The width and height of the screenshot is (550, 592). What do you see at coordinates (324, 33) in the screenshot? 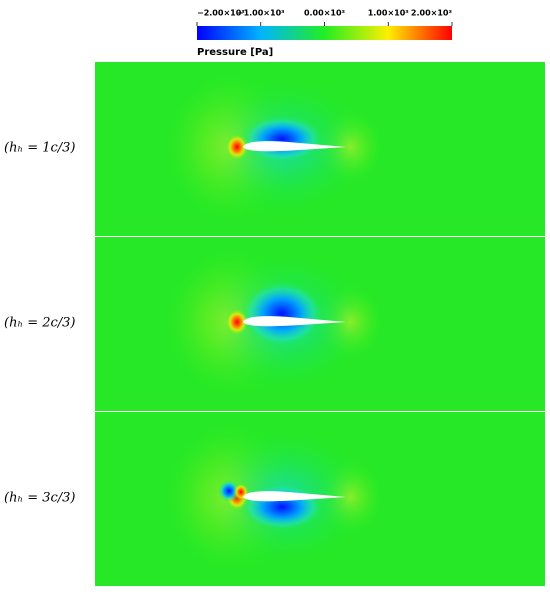
I see `colorbar` at bounding box center [324, 33].